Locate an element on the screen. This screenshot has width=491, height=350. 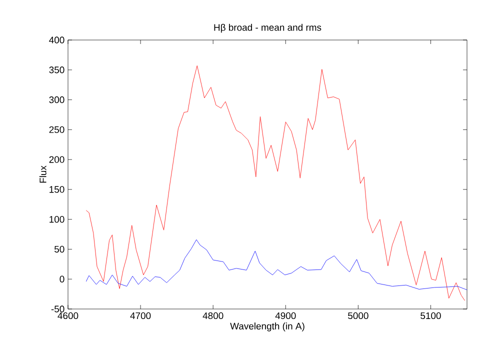
x-tick-label: 5000 is located at coordinates (358, 316).